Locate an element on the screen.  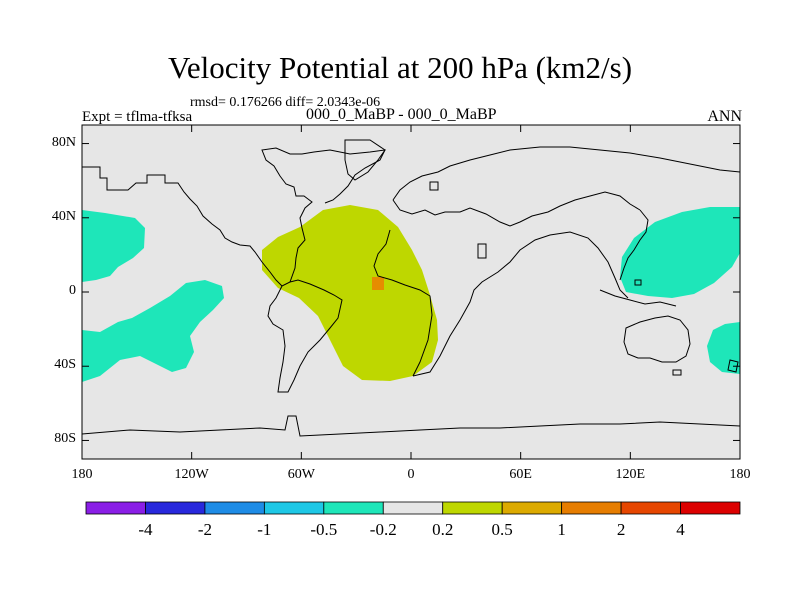
teal-region-west-north-pacific is located at coordinates (113, 246).